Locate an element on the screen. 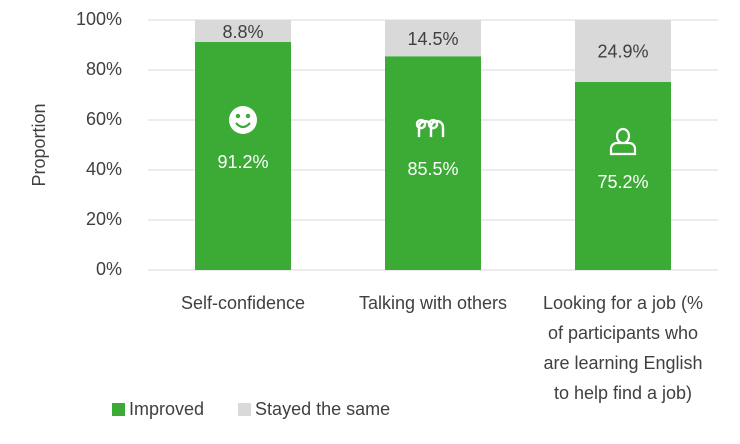 The width and height of the screenshot is (740, 444). legend-label: Stayed the same is located at coordinates (322, 409).